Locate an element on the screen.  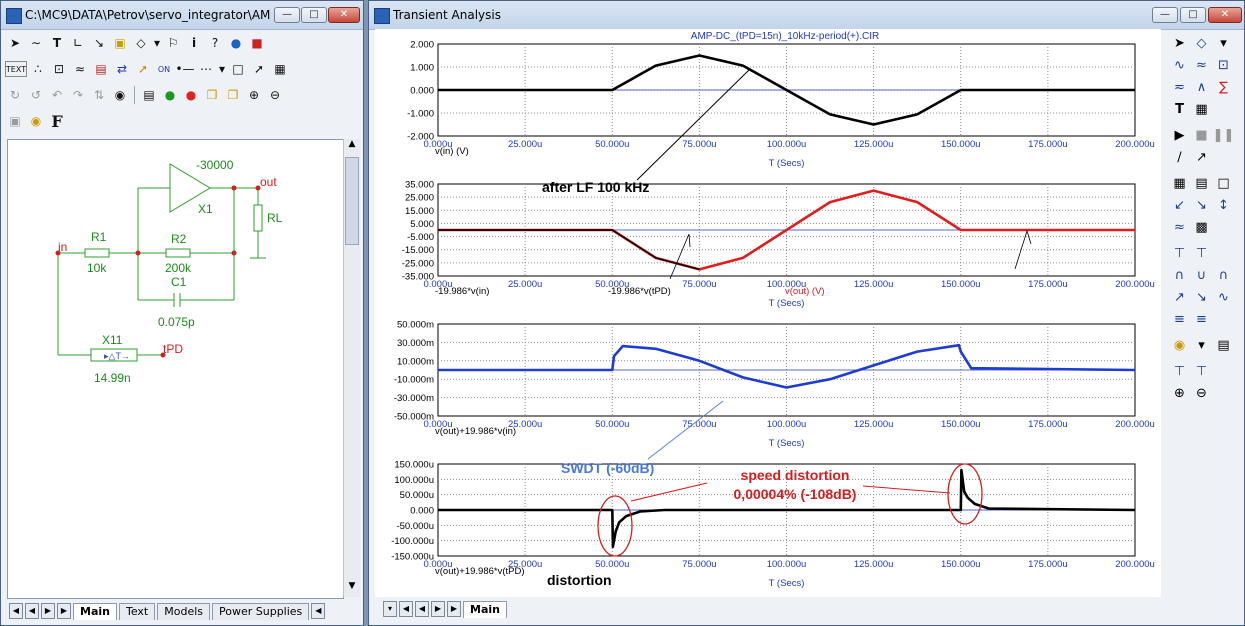
valley3-icon: ∩ is located at coordinates (1223, 275).